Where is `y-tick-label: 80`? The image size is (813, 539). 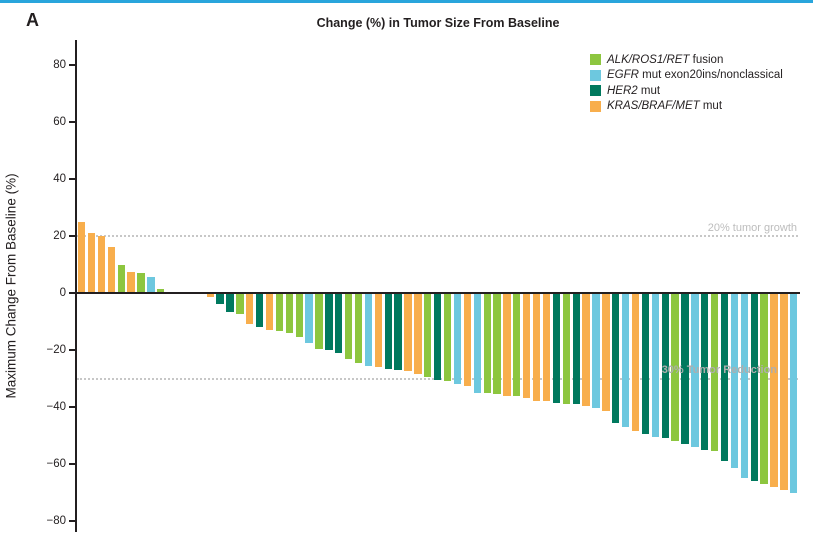
y-tick-label: 80 is located at coordinates (59, 65).